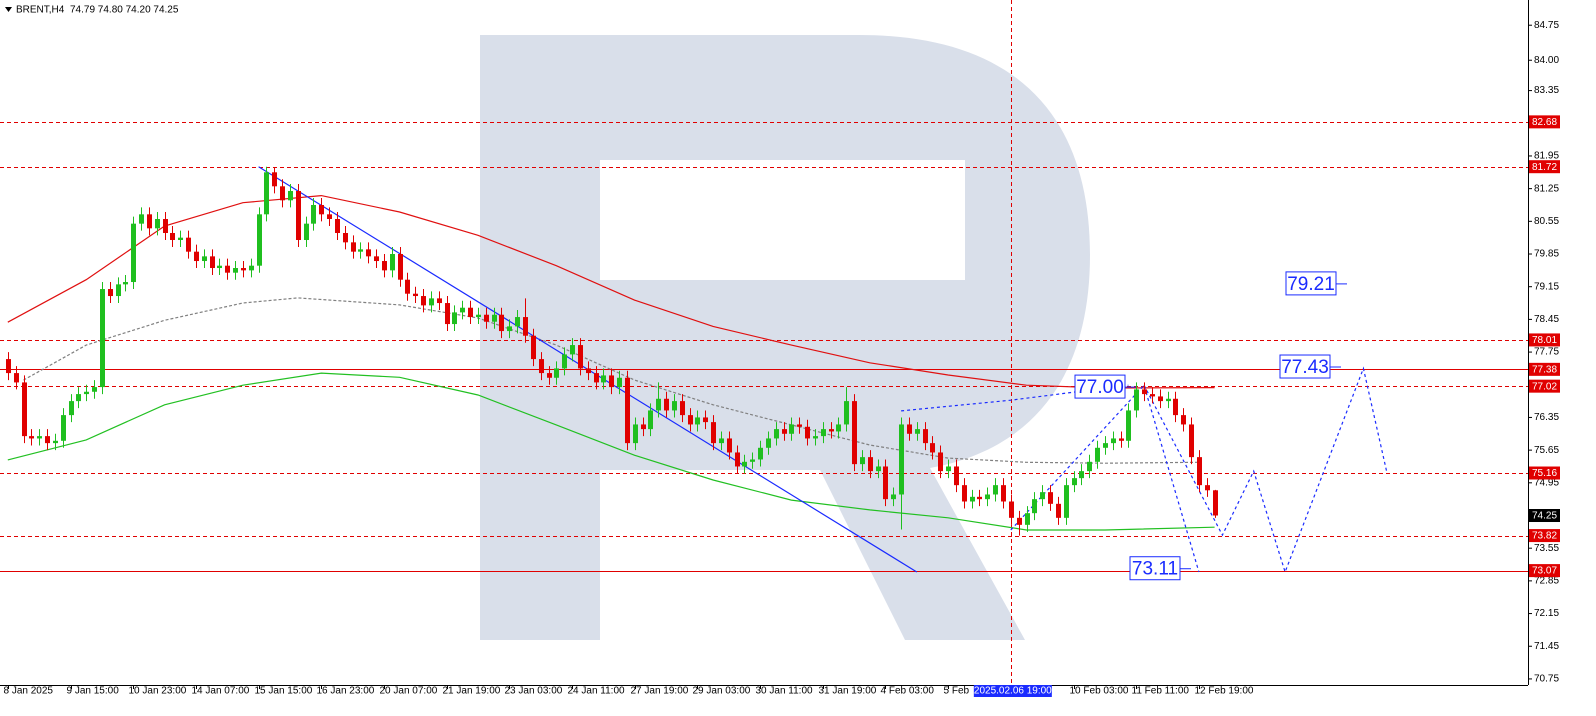  Describe the element at coordinates (8, 9) in the screenshot. I see `menu-arrow` at that location.